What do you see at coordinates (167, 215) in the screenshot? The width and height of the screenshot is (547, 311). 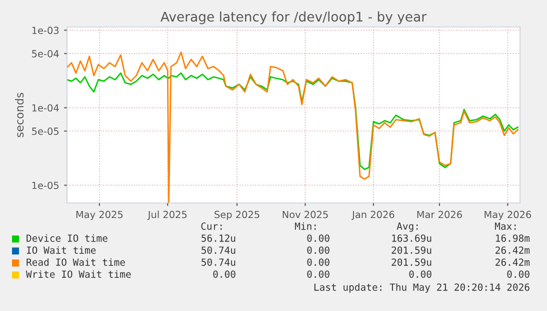 I see `x-tick-label: Jul 2025` at bounding box center [167, 215].